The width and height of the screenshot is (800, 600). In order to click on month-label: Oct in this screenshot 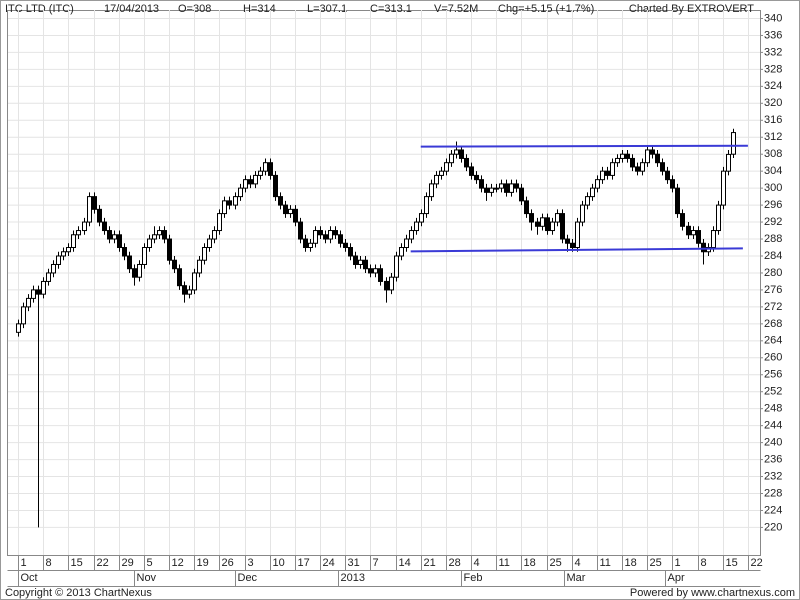, I will do `click(29, 578)`.